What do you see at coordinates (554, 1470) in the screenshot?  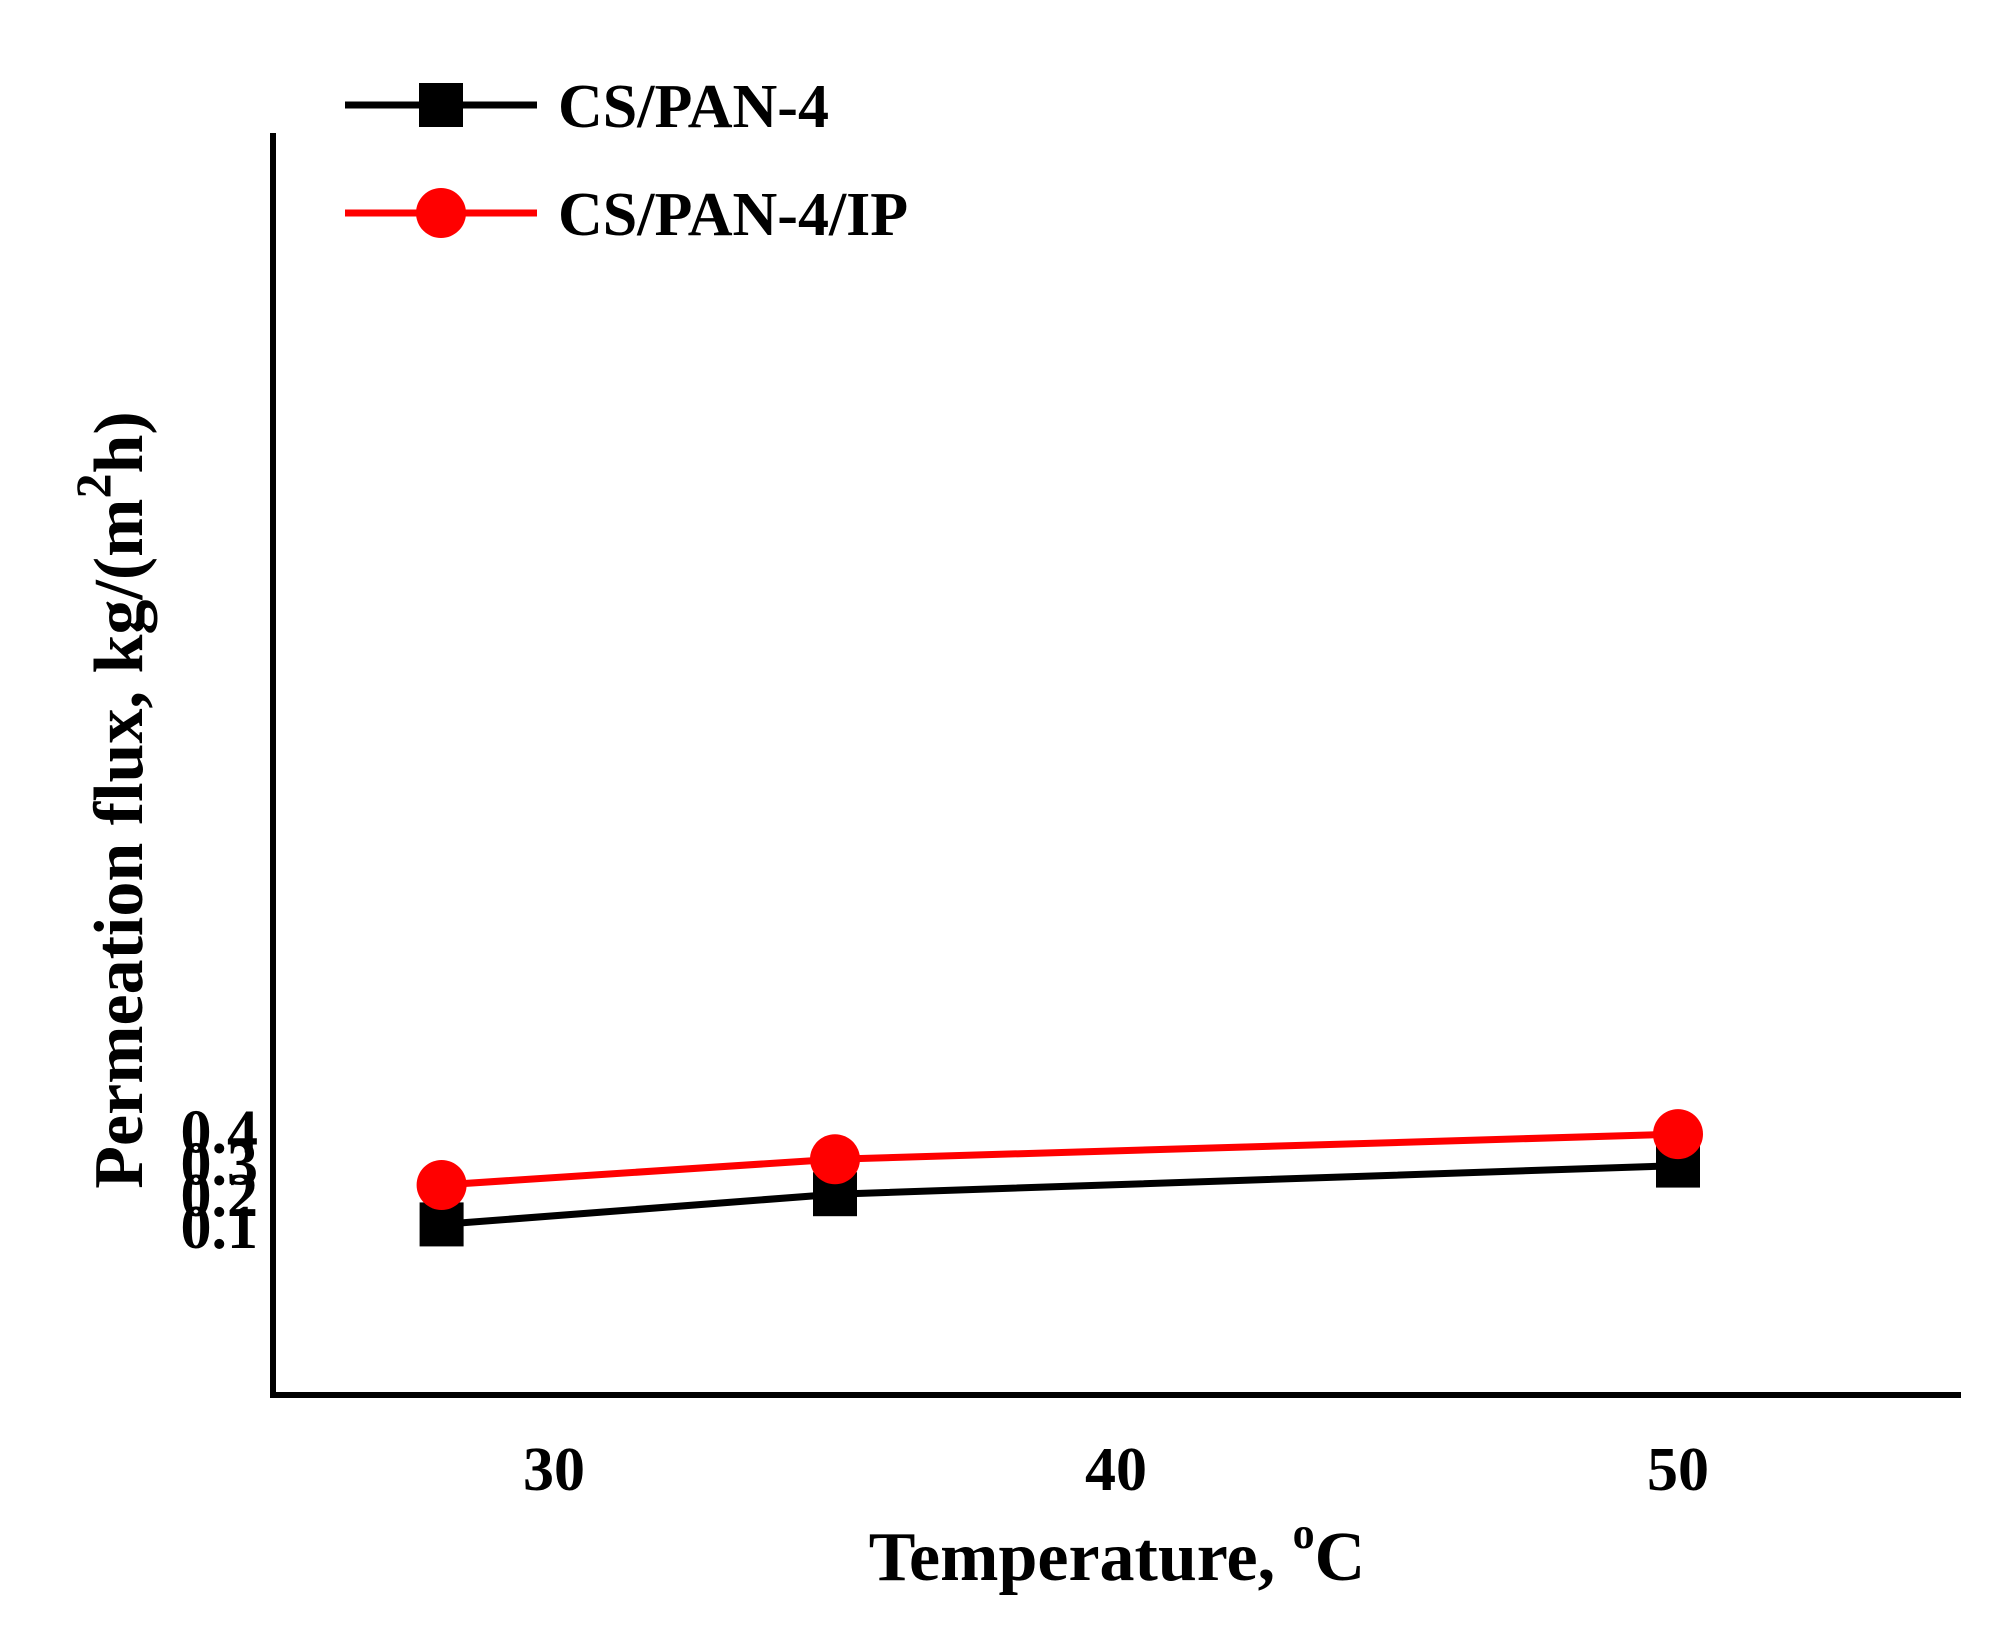 I see `x-tick-label: 30` at bounding box center [554, 1470].